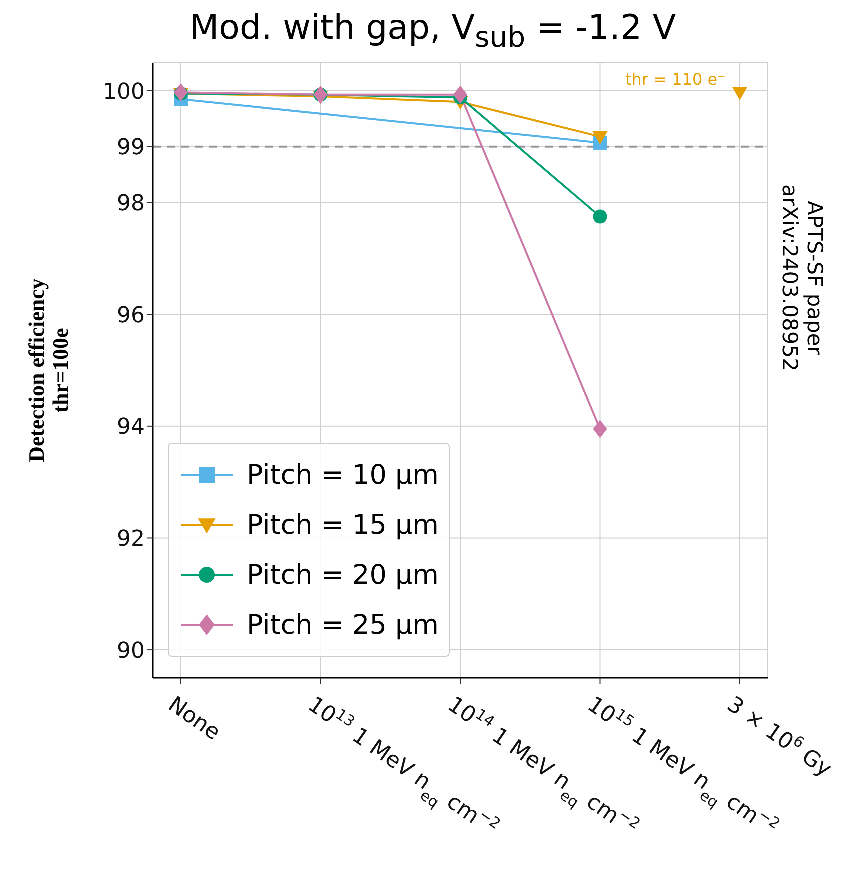 The width and height of the screenshot is (860, 894). What do you see at coordinates (131, 315) in the screenshot?
I see `y-tick-label: 96` at bounding box center [131, 315].